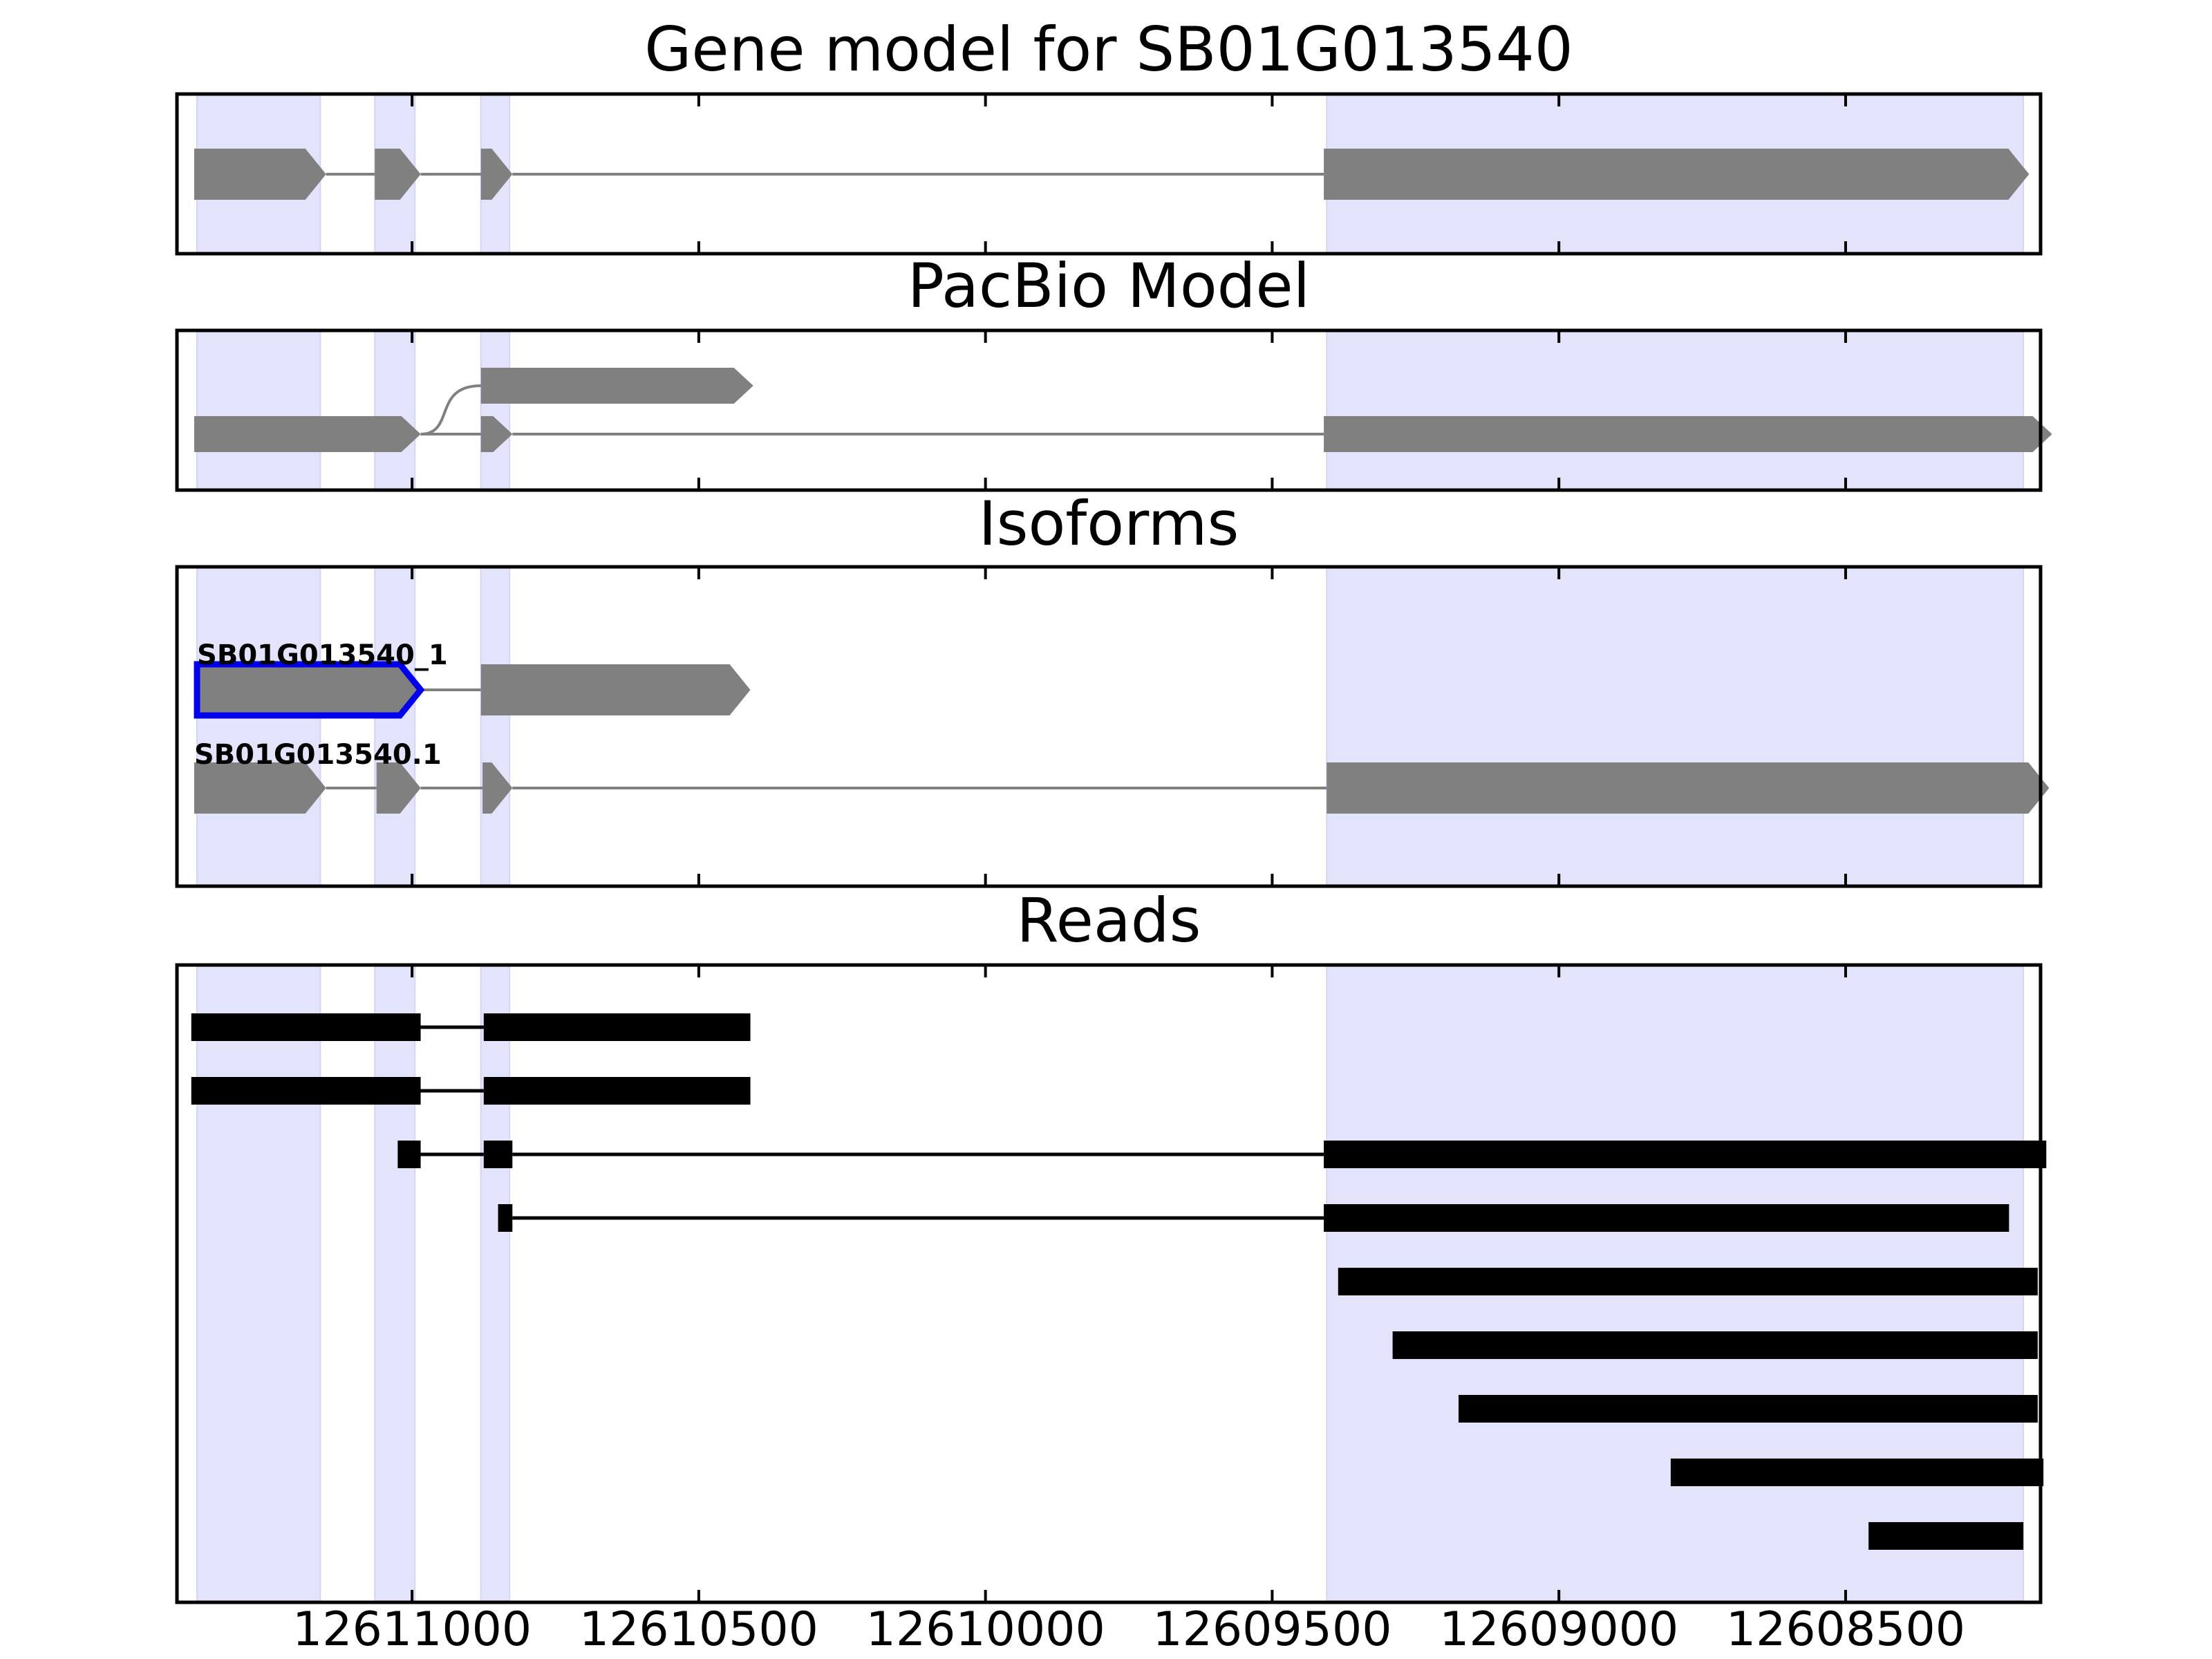 The height and width of the screenshot is (1659, 2212). I want to click on splice-branch-line, so click(450, 409).